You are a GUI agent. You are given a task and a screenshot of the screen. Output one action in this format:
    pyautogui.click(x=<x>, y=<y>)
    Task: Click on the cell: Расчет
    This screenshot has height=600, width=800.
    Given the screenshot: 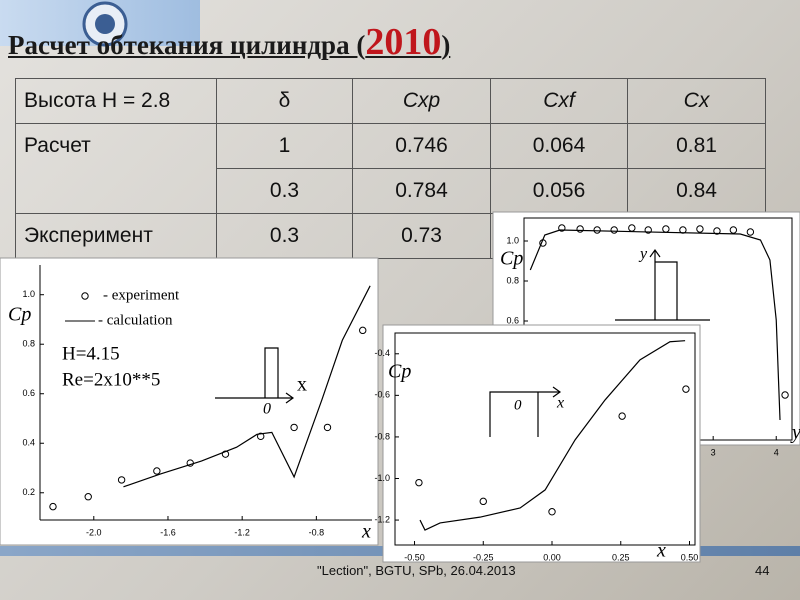 What is the action you would take?
    pyautogui.click(x=116, y=168)
    